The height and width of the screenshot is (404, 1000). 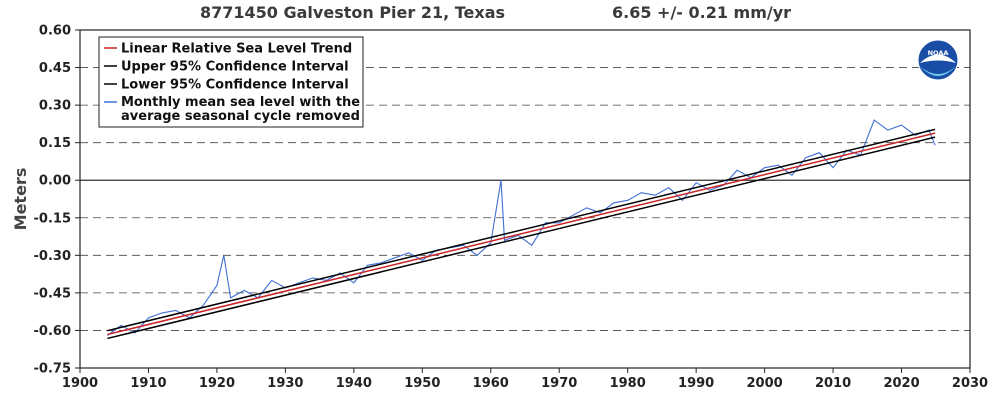 What do you see at coordinates (52, 369) in the screenshot?
I see `y-tick-label: -0.75` at bounding box center [52, 369].